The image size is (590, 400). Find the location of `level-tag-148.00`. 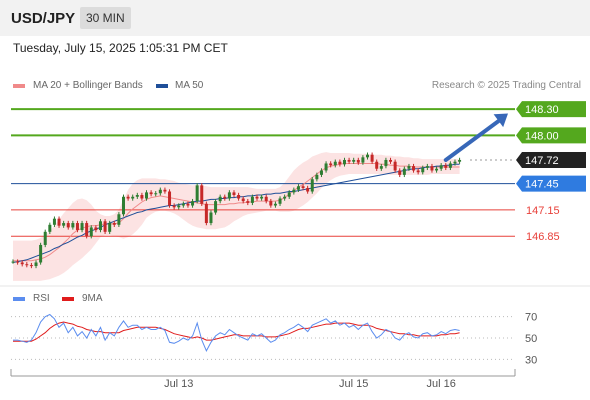

level-tag-148.00 is located at coordinates (551, 135).